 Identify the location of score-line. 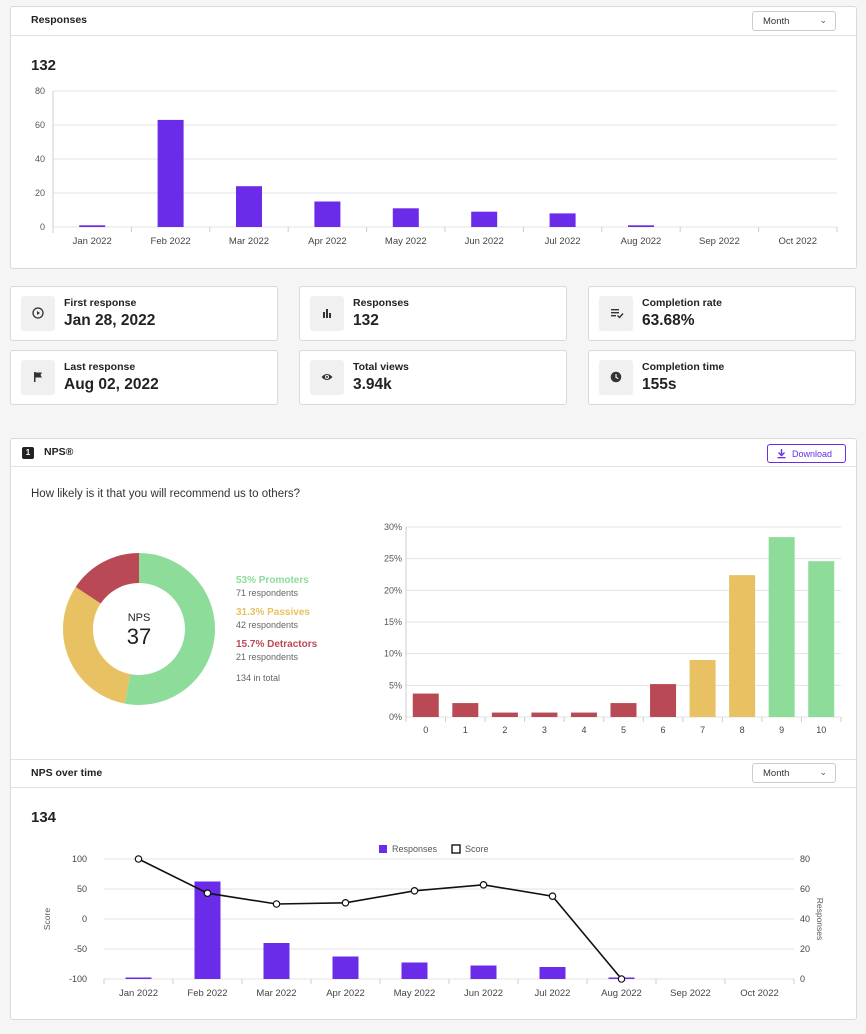
(380, 919).